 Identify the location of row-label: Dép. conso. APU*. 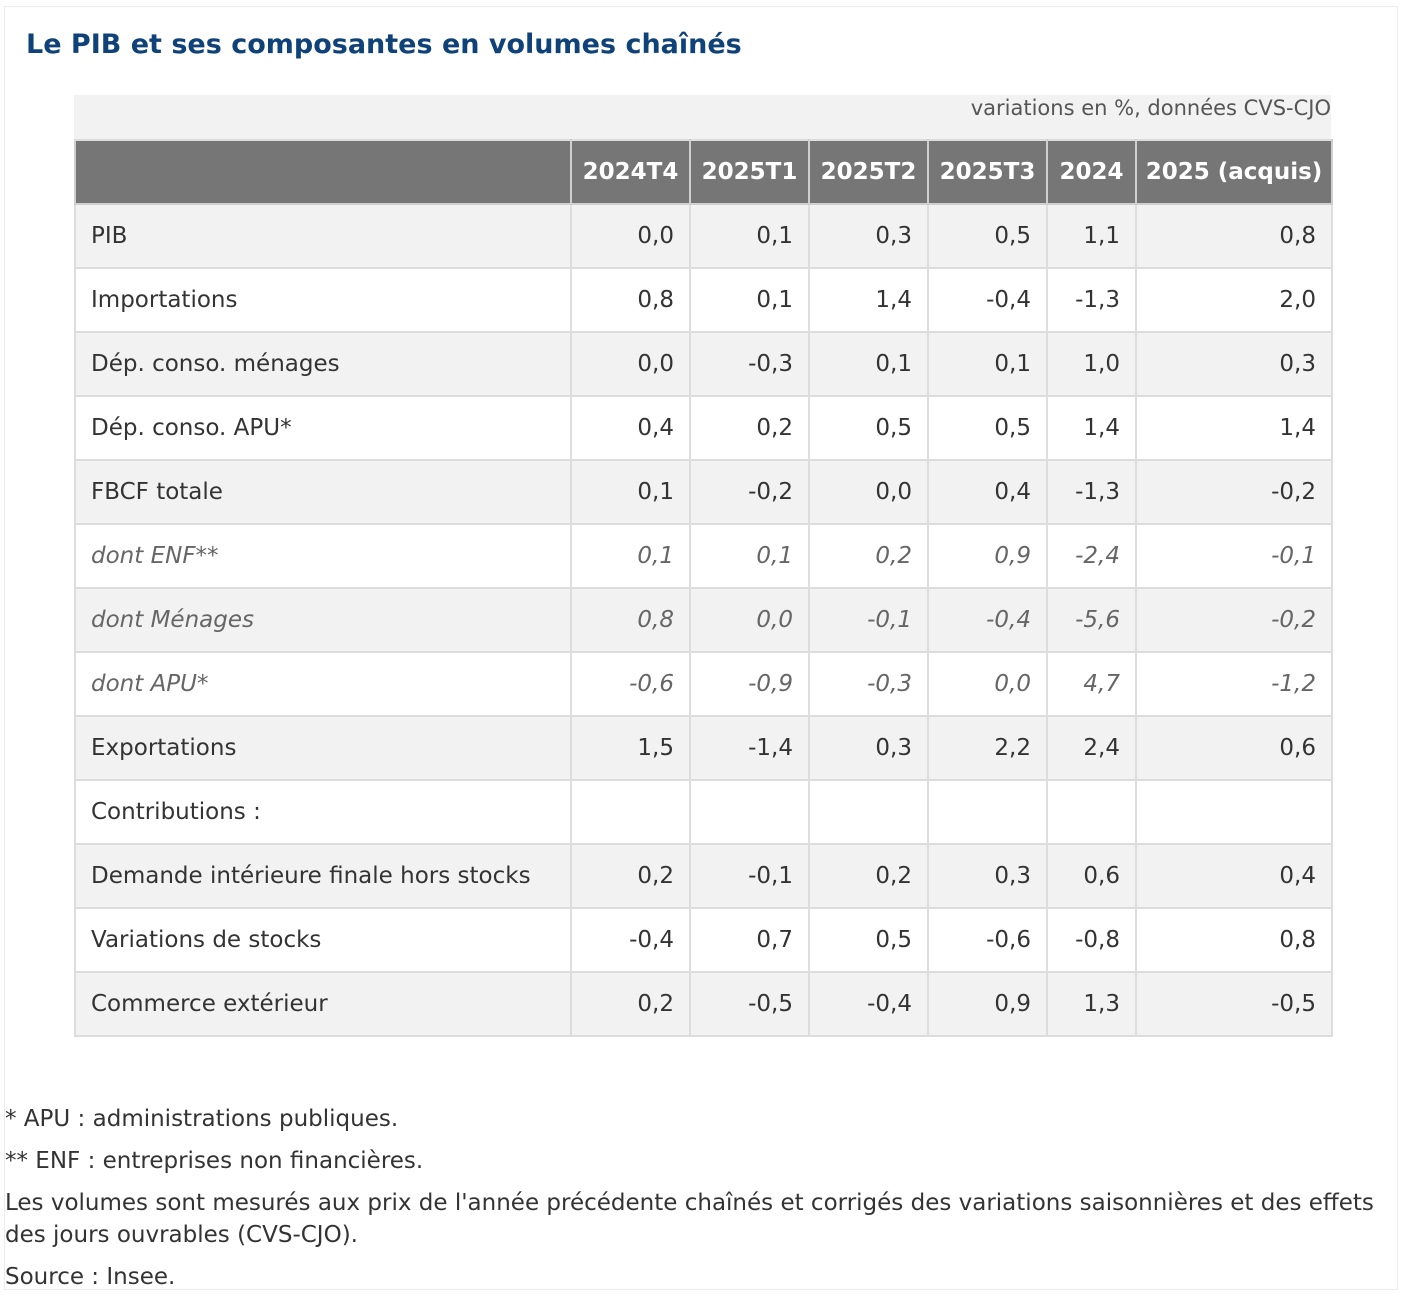
(323, 428).